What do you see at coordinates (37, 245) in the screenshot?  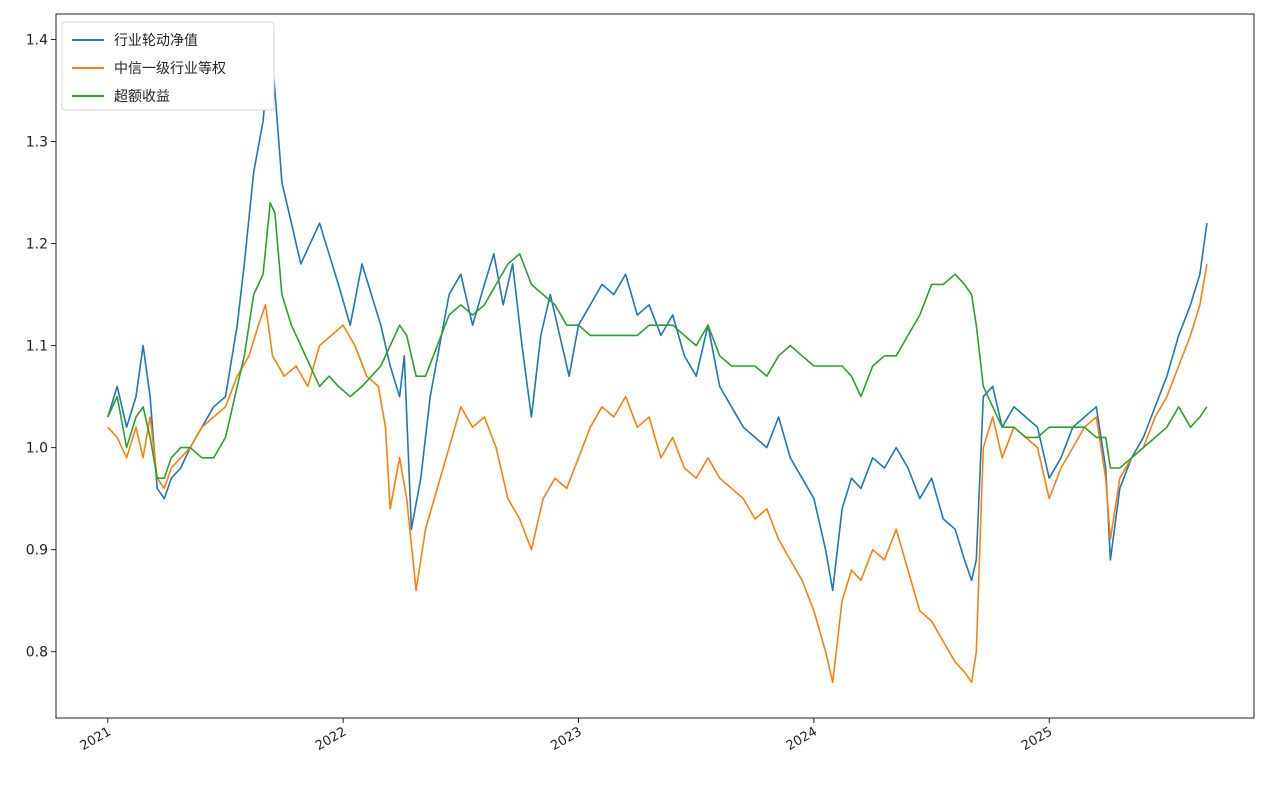 I see `y-tick-label: 1.2` at bounding box center [37, 245].